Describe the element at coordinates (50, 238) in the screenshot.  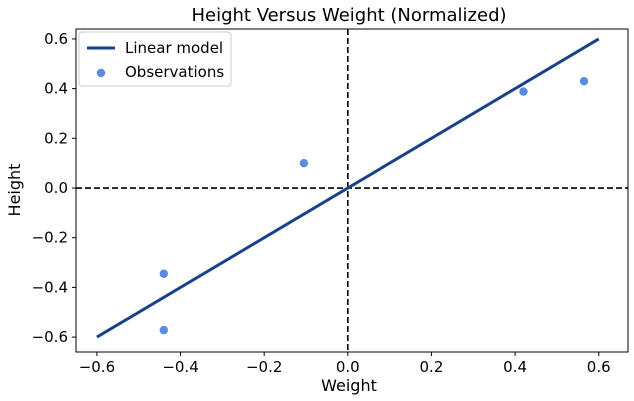
I see `y-tick-label: −0.2` at that location.